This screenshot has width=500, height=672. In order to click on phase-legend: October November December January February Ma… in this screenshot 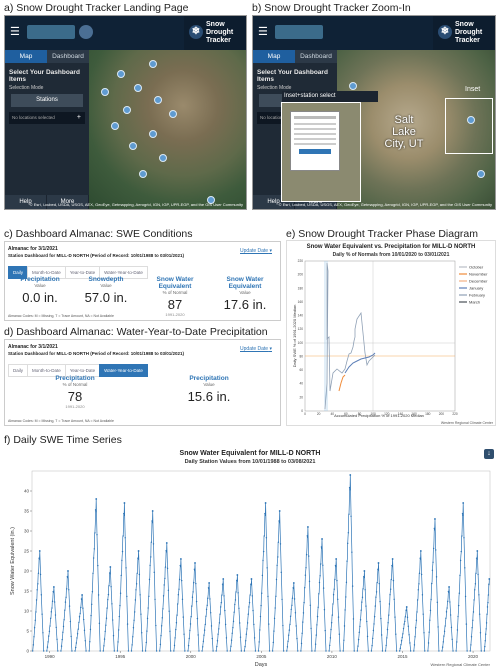, I will do `click(473, 285)`.